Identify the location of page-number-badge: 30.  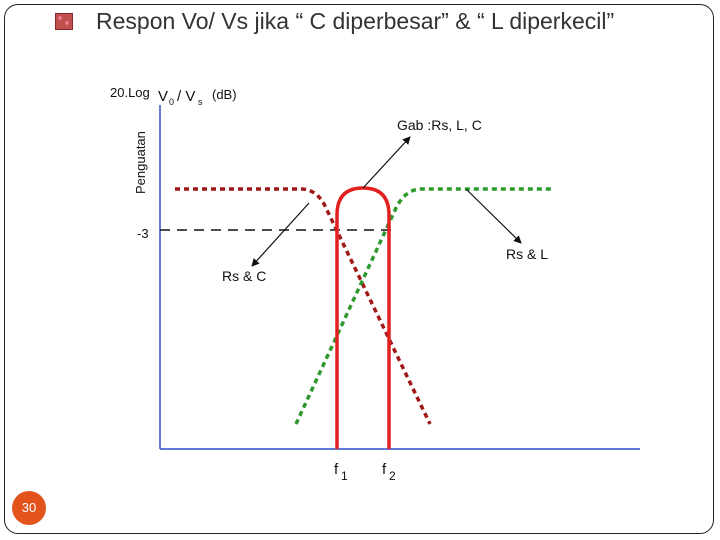
(29, 508).